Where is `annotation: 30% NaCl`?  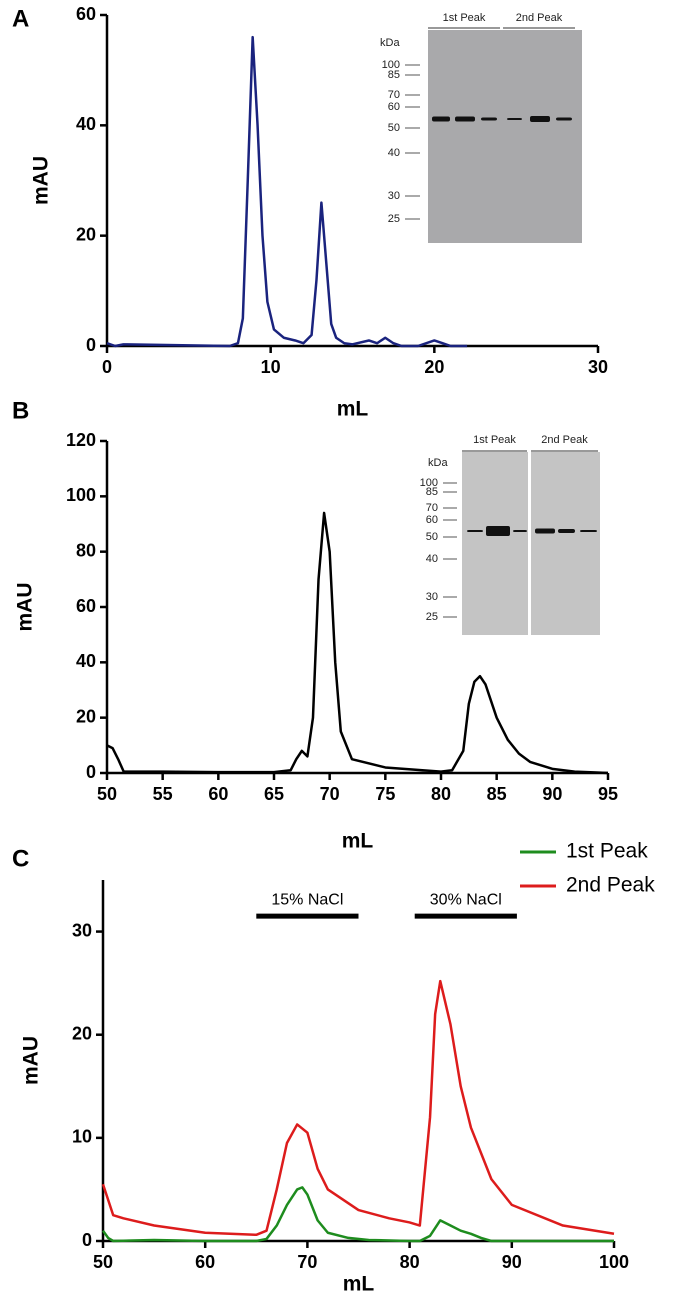
annotation: 30% NaCl is located at coordinates (466, 899).